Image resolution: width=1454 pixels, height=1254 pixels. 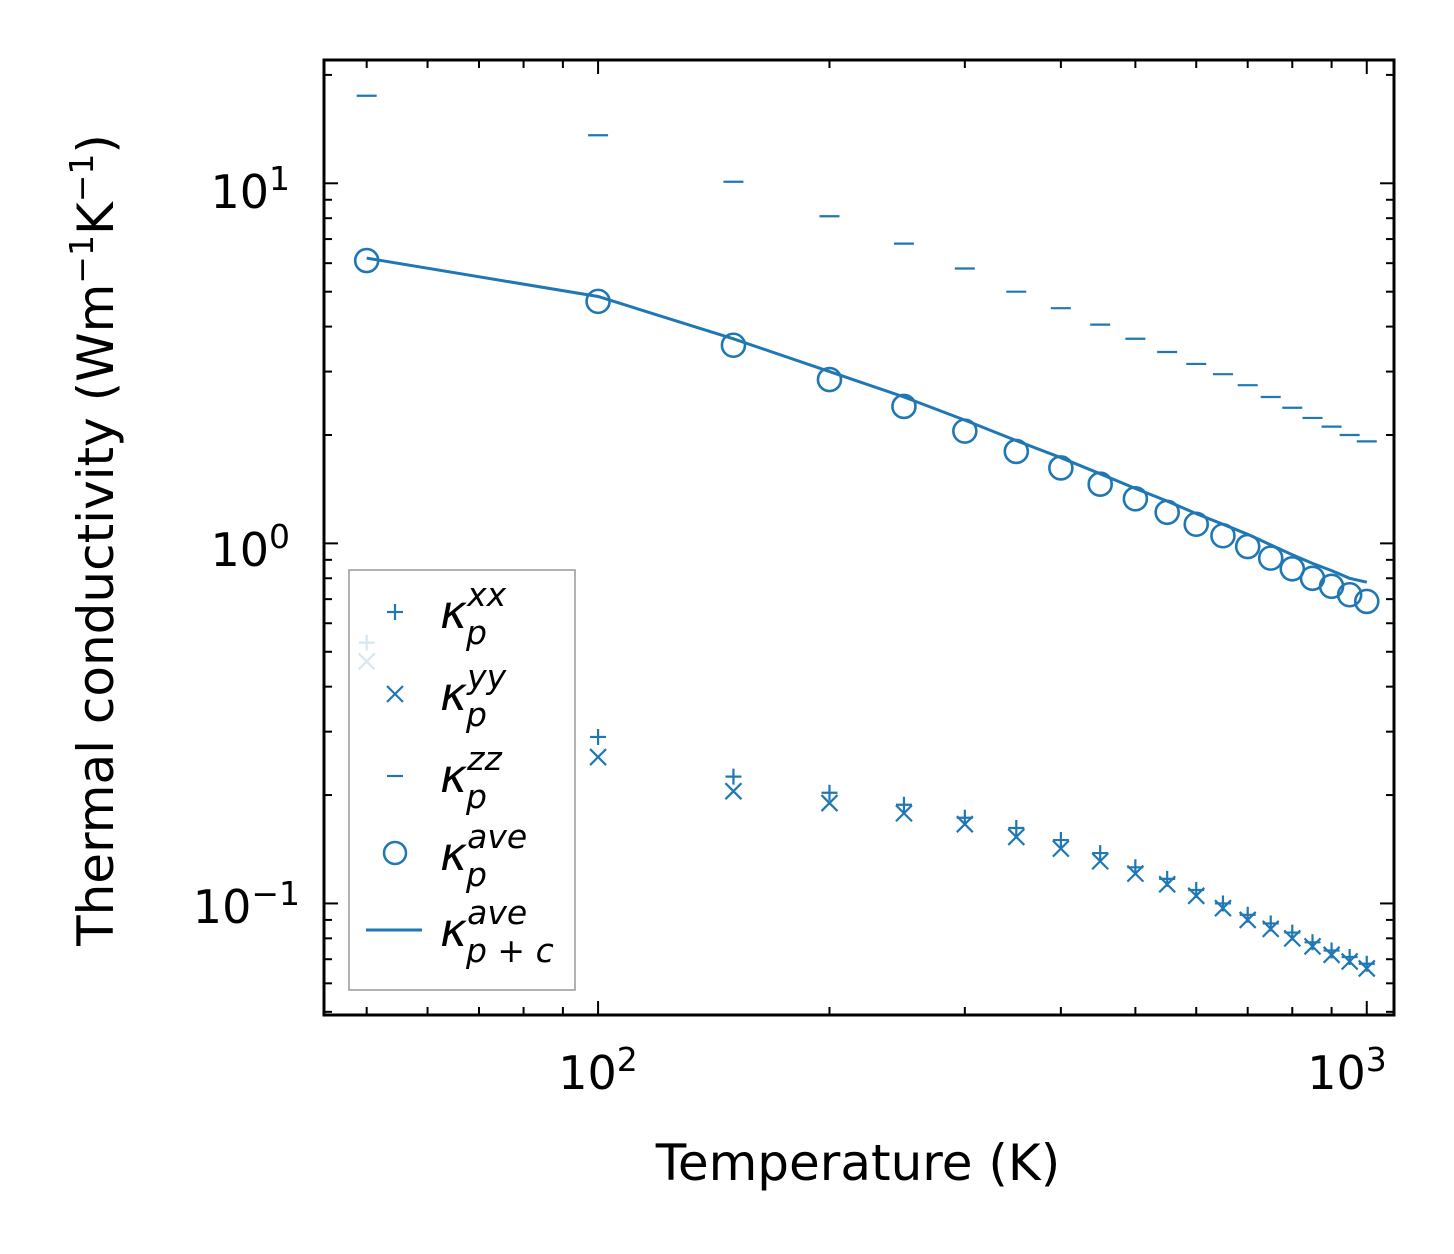 What do you see at coordinates (1167, 884) in the screenshot?
I see `data-point-kappa_p^yy-550` at bounding box center [1167, 884].